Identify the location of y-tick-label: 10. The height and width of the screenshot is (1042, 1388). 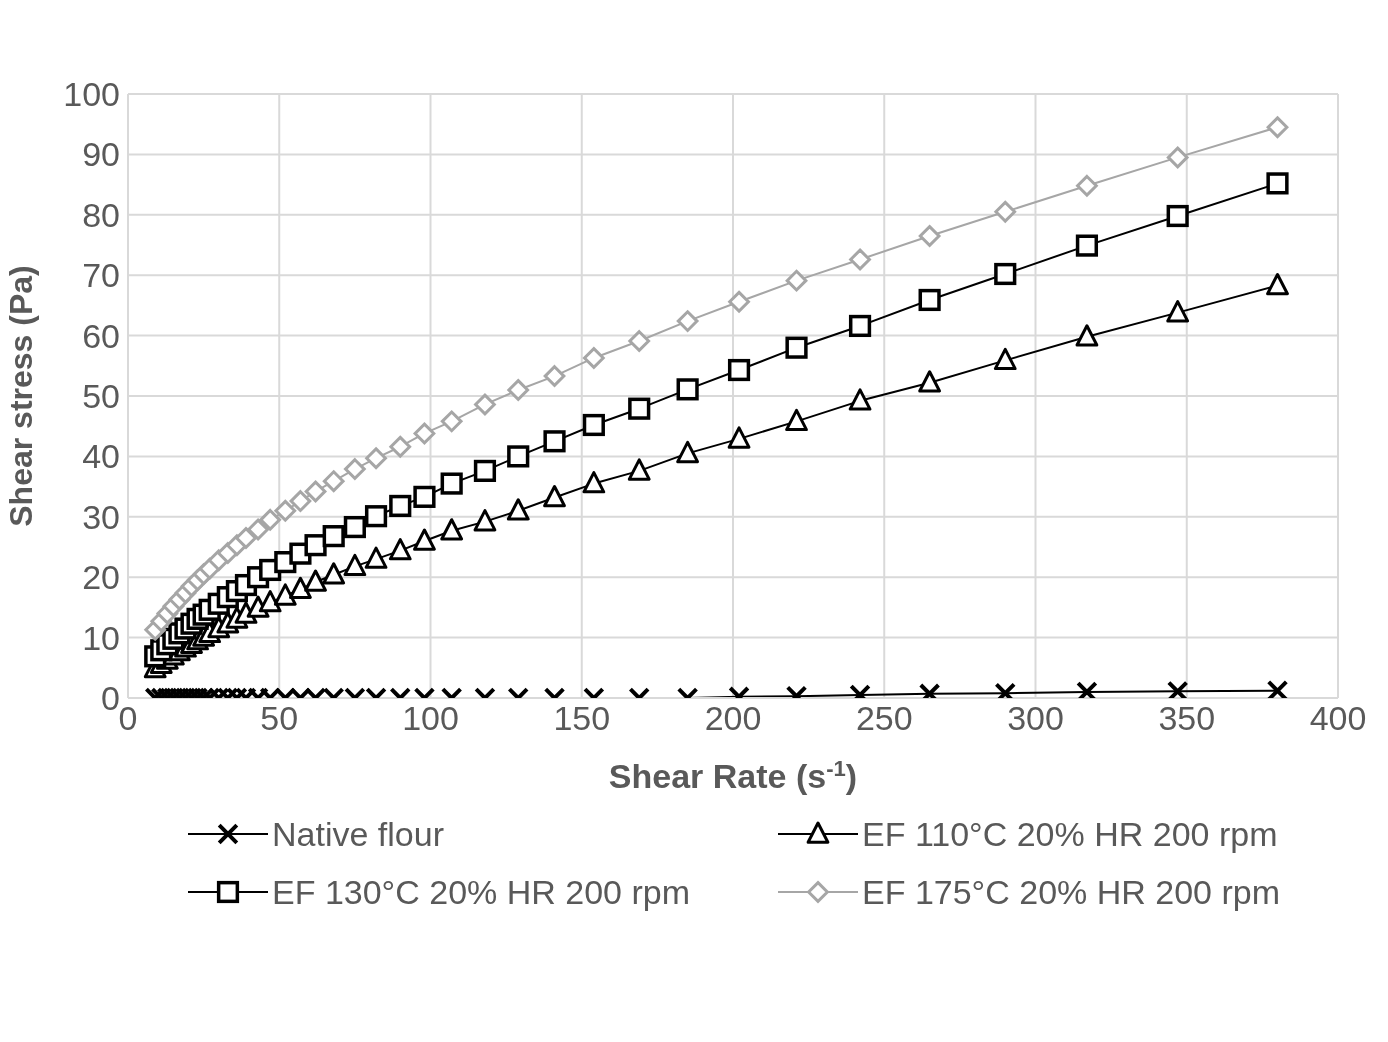
(101, 637).